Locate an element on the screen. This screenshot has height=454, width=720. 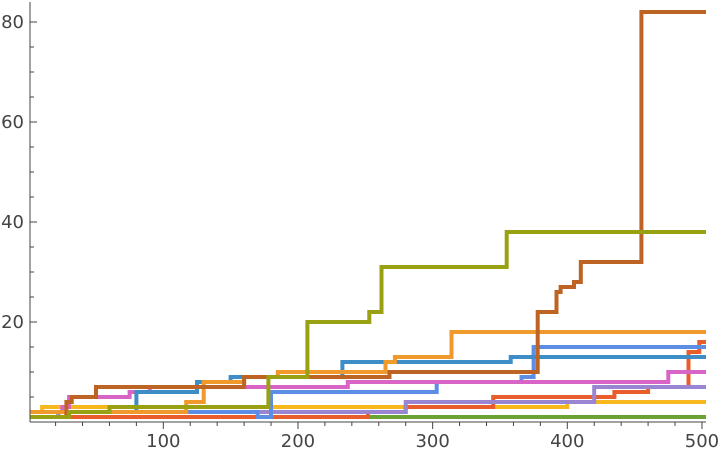
x-tick-label: 400 is located at coordinates (567, 441).